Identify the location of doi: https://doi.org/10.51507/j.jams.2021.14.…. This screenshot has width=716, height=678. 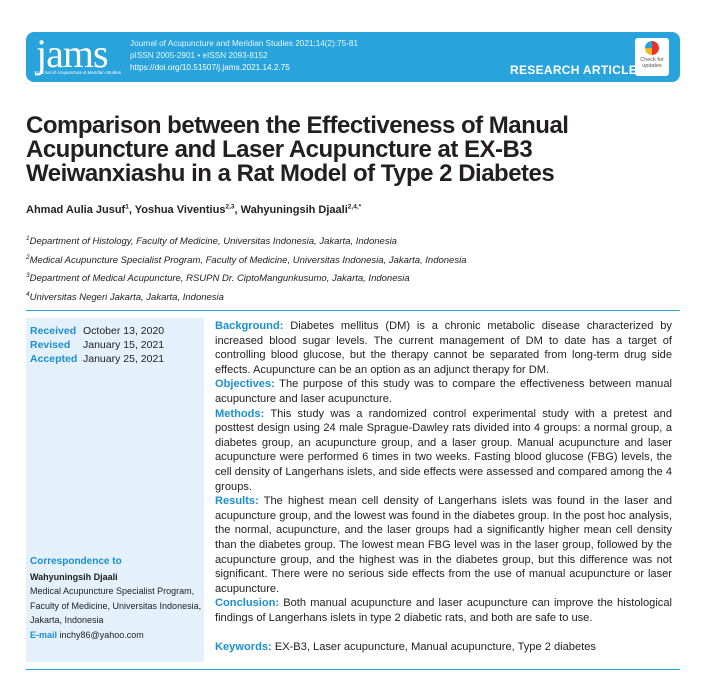
(210, 67).